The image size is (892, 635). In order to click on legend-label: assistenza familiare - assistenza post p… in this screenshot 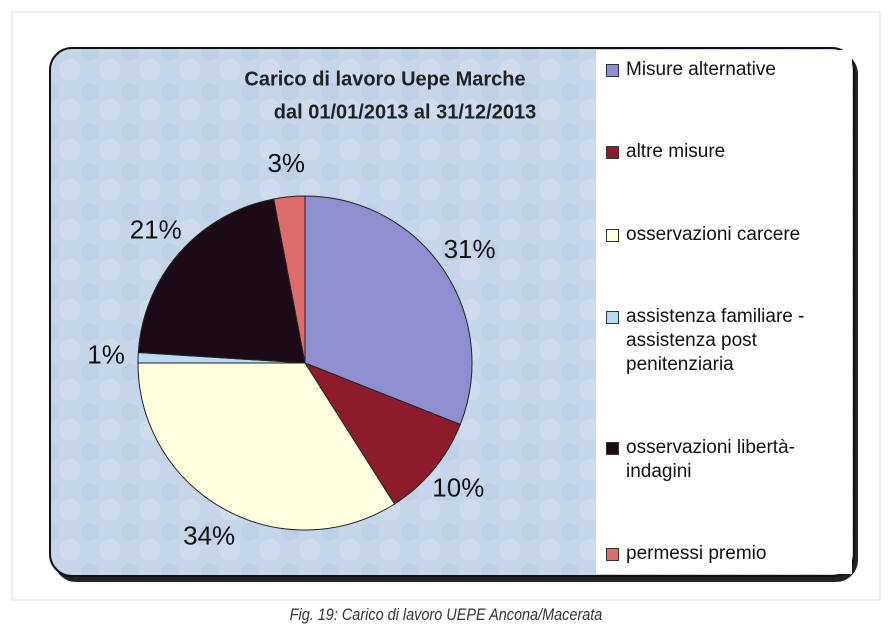, I will do `click(715, 341)`.